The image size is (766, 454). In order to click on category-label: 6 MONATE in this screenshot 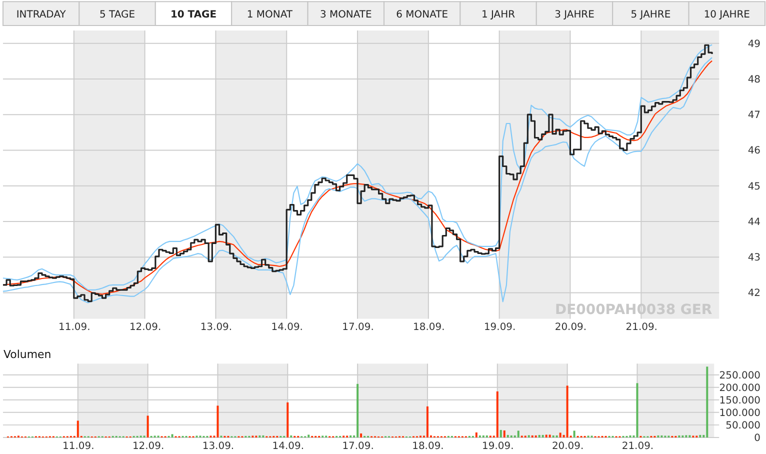, I will do `click(422, 15)`.